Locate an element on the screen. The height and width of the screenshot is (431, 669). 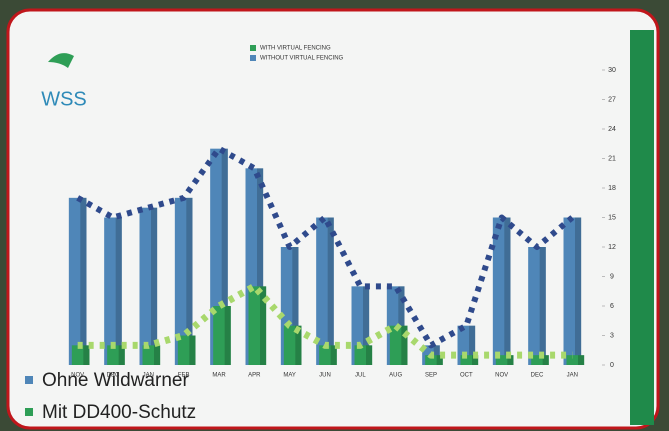
y-tick-label: 24 is located at coordinates (612, 129).